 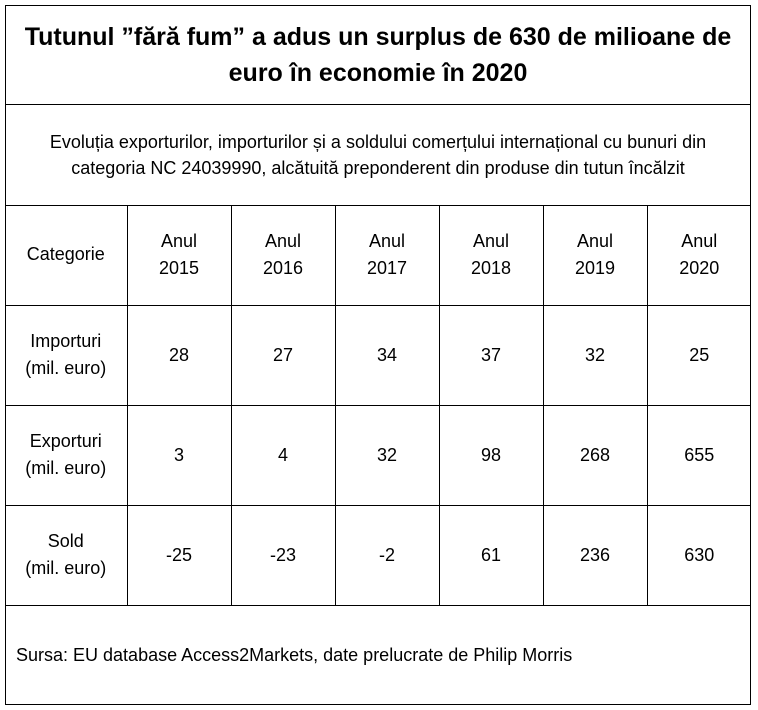 What do you see at coordinates (283, 455) in the screenshot?
I see `table-cell: 4` at bounding box center [283, 455].